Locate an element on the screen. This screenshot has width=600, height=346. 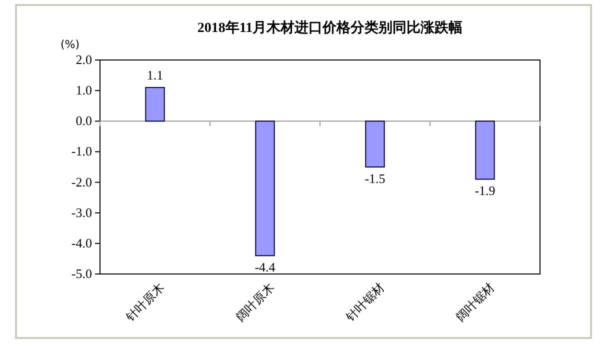
x-tick-label: 阔叶原木 is located at coordinates (255, 302).